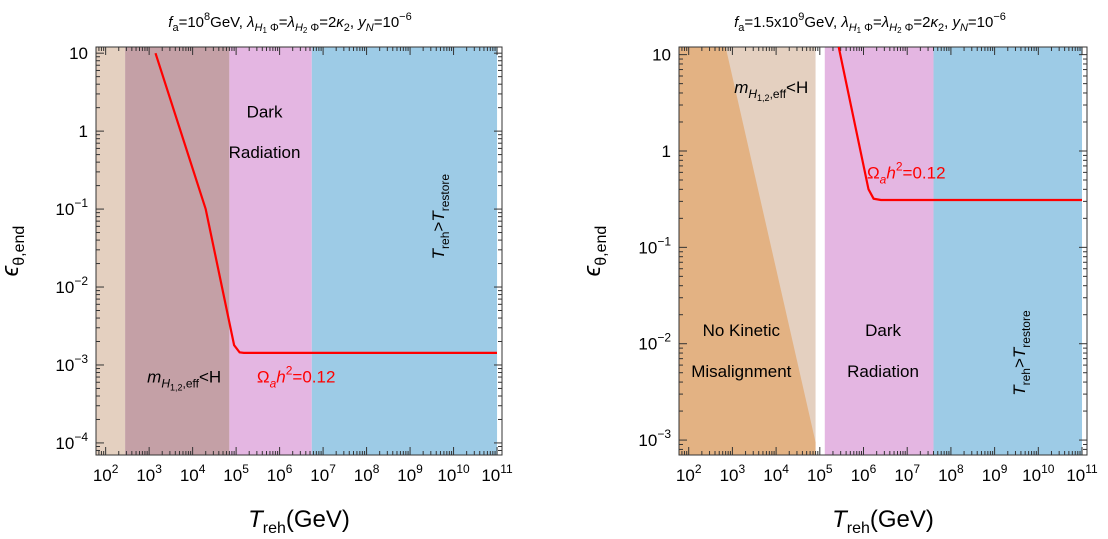 The width and height of the screenshot is (1108, 539). Describe the element at coordinates (666, 151) in the screenshot. I see `y-tick-label: 1` at that location.